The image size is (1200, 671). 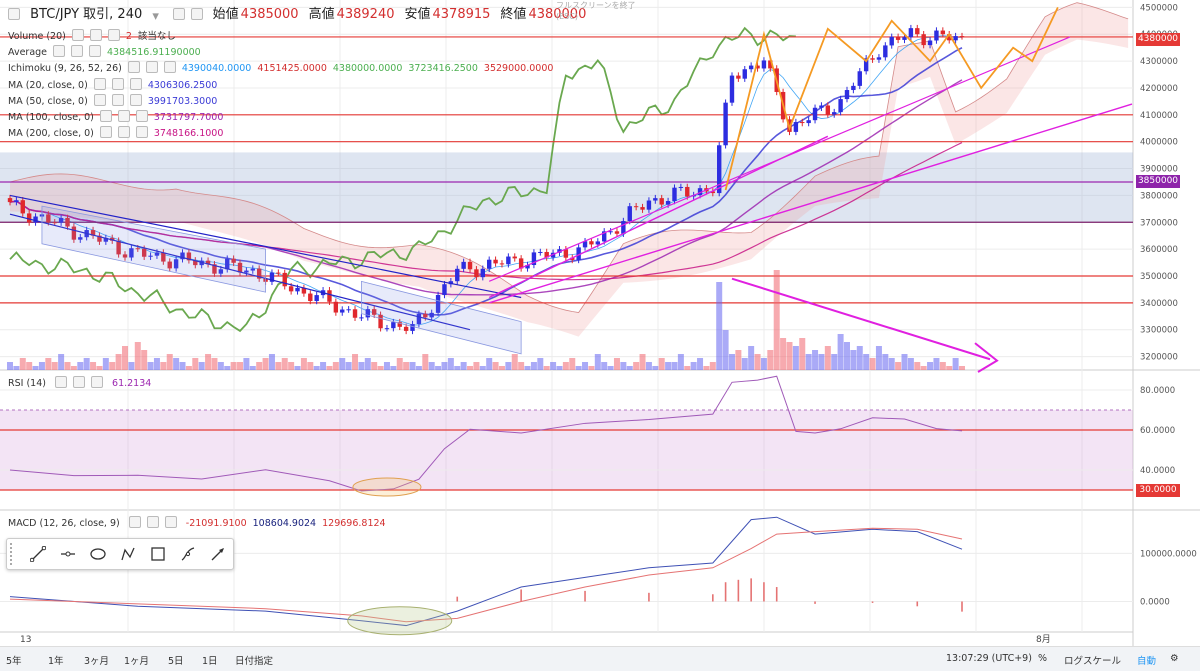 What do you see at coordinates (1093, 661) in the screenshot?
I see `log-scale-toggle: ログスケール` at bounding box center [1093, 661].